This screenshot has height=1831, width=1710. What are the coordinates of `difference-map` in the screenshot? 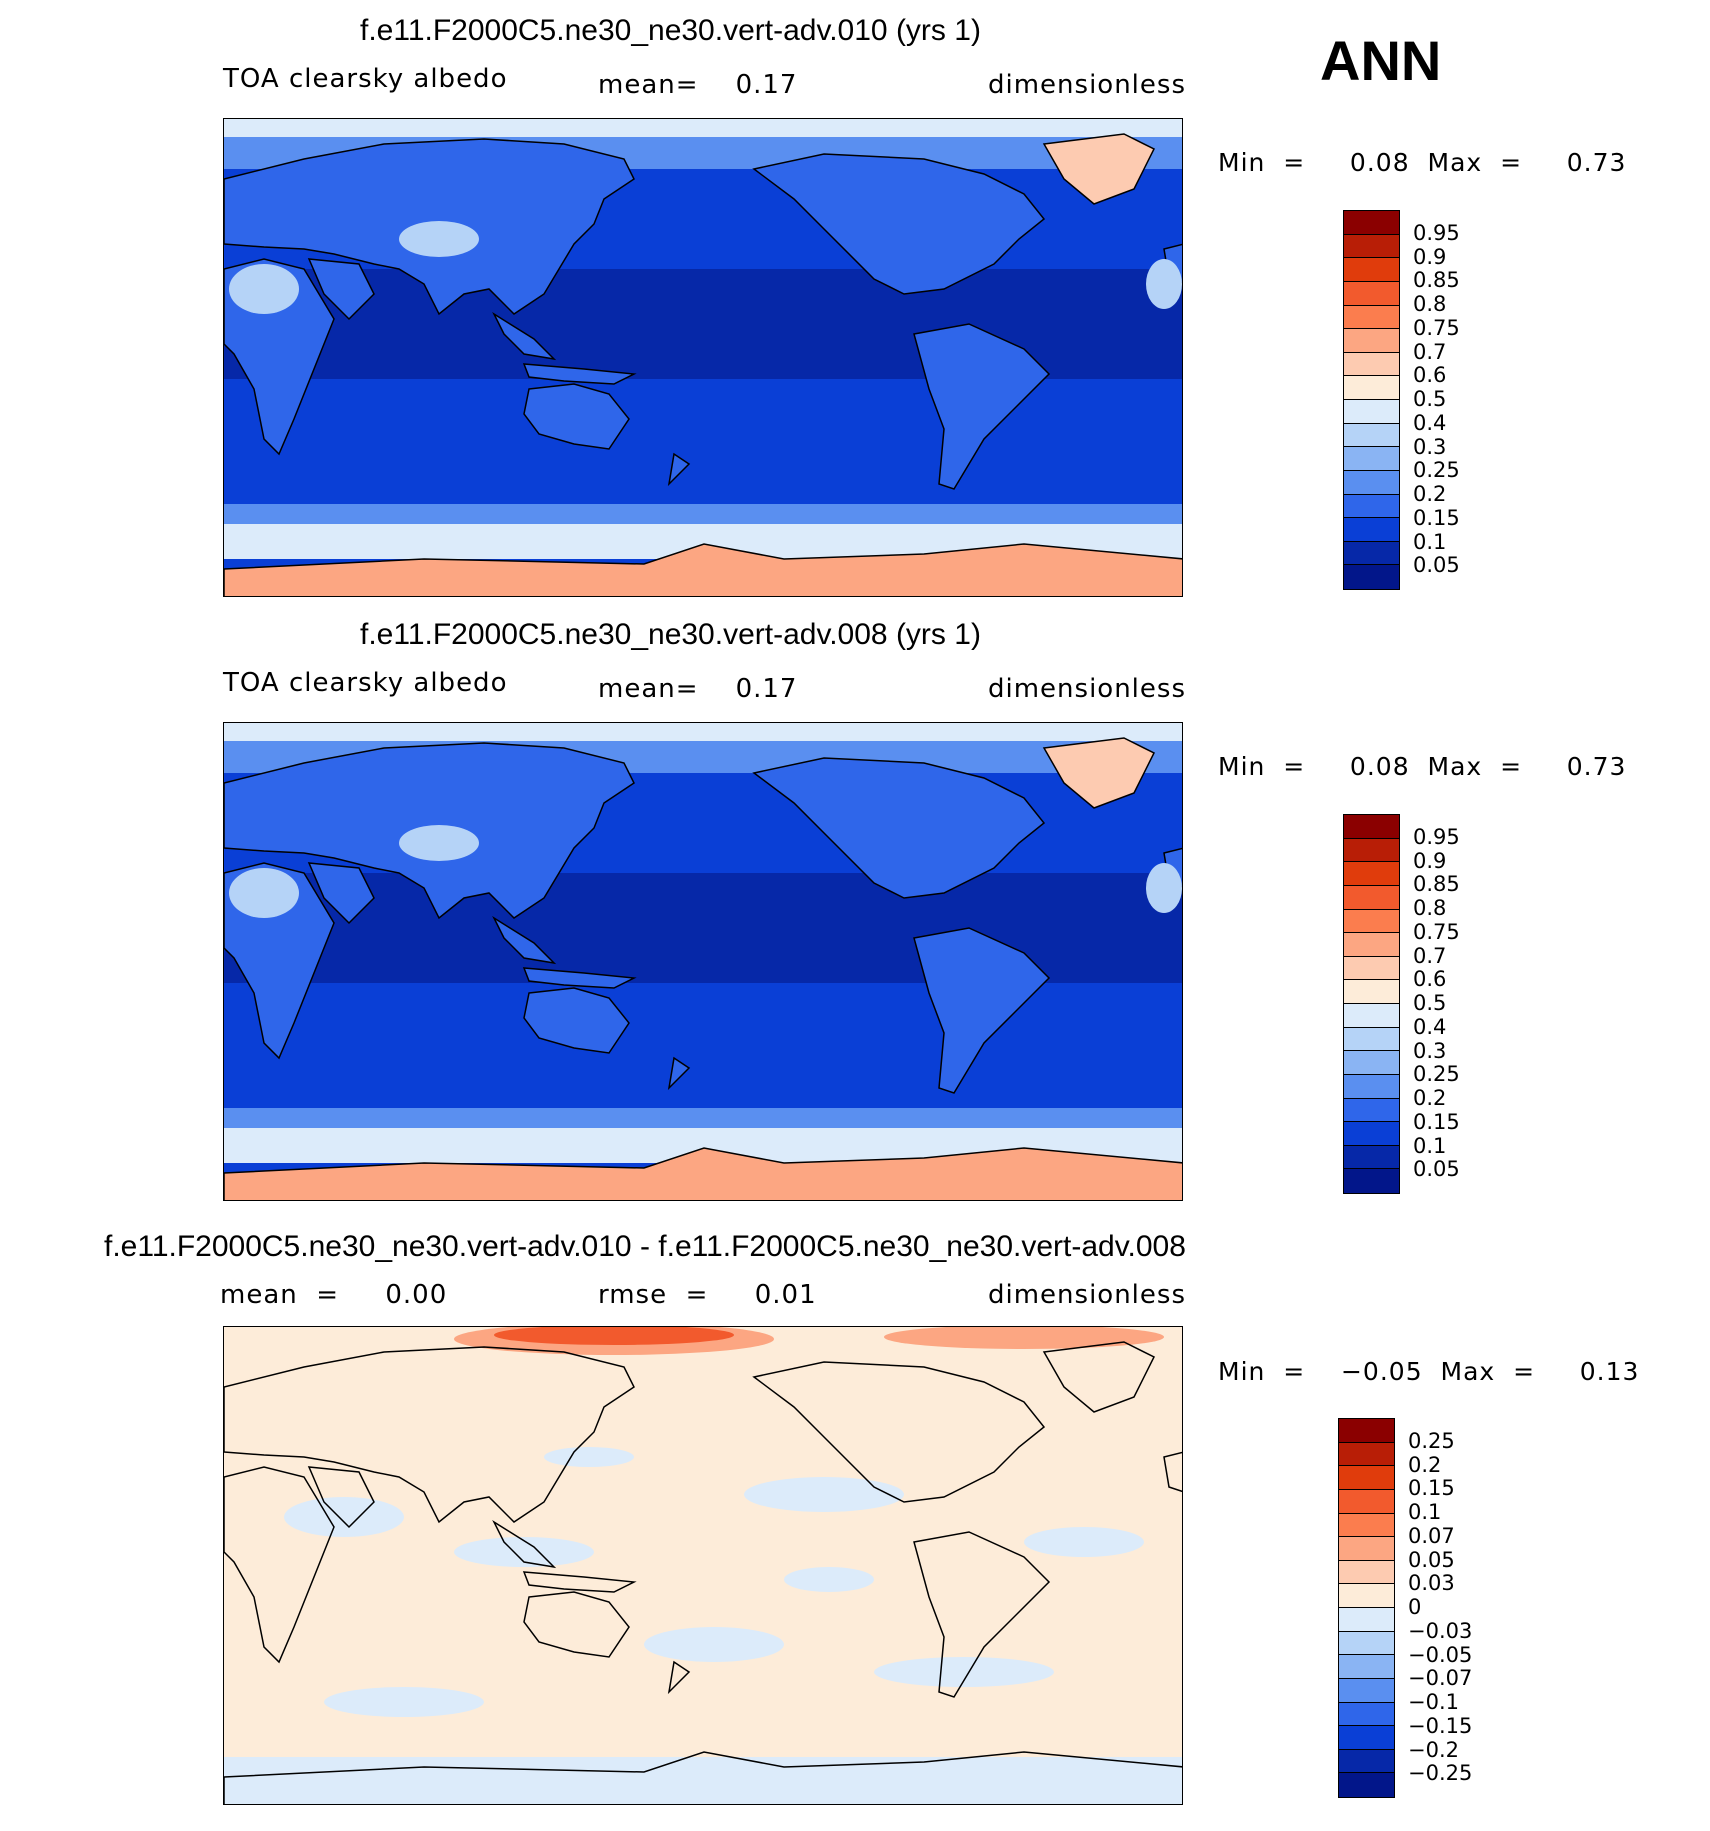 It's located at (703, 1565).